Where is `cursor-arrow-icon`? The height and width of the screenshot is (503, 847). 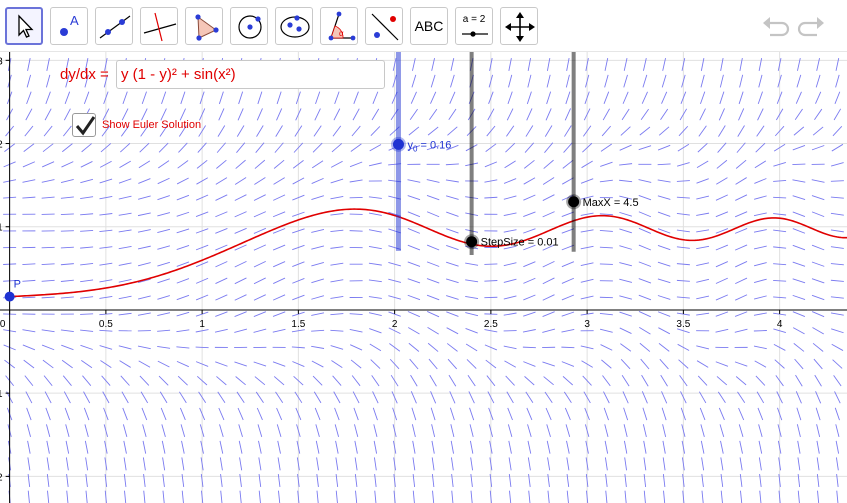 cursor-arrow-icon is located at coordinates (26, 26).